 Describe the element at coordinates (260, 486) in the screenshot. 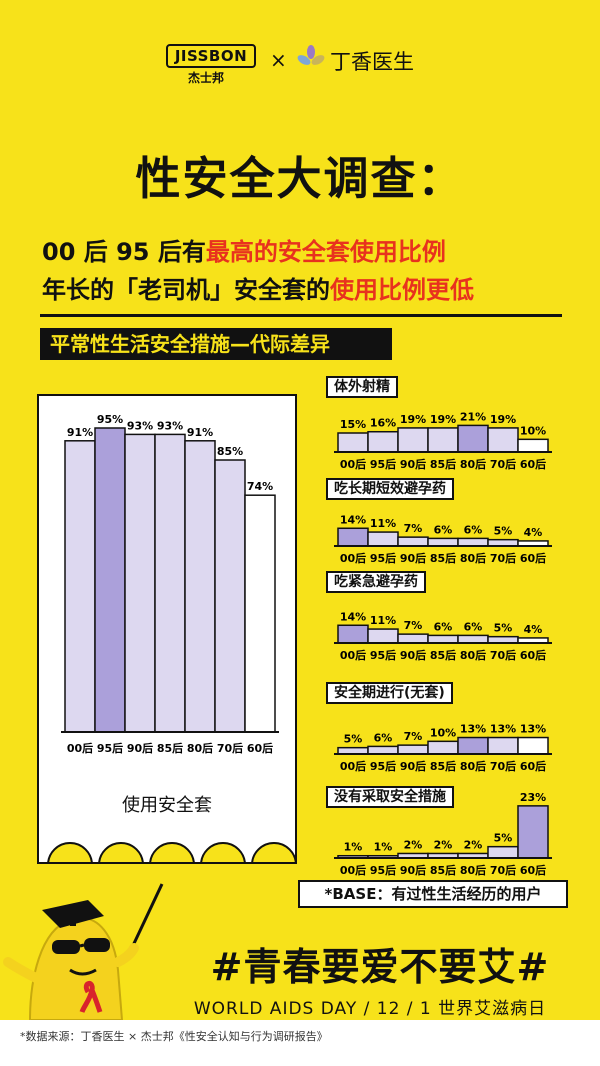

I see `data-label: 74%` at that location.